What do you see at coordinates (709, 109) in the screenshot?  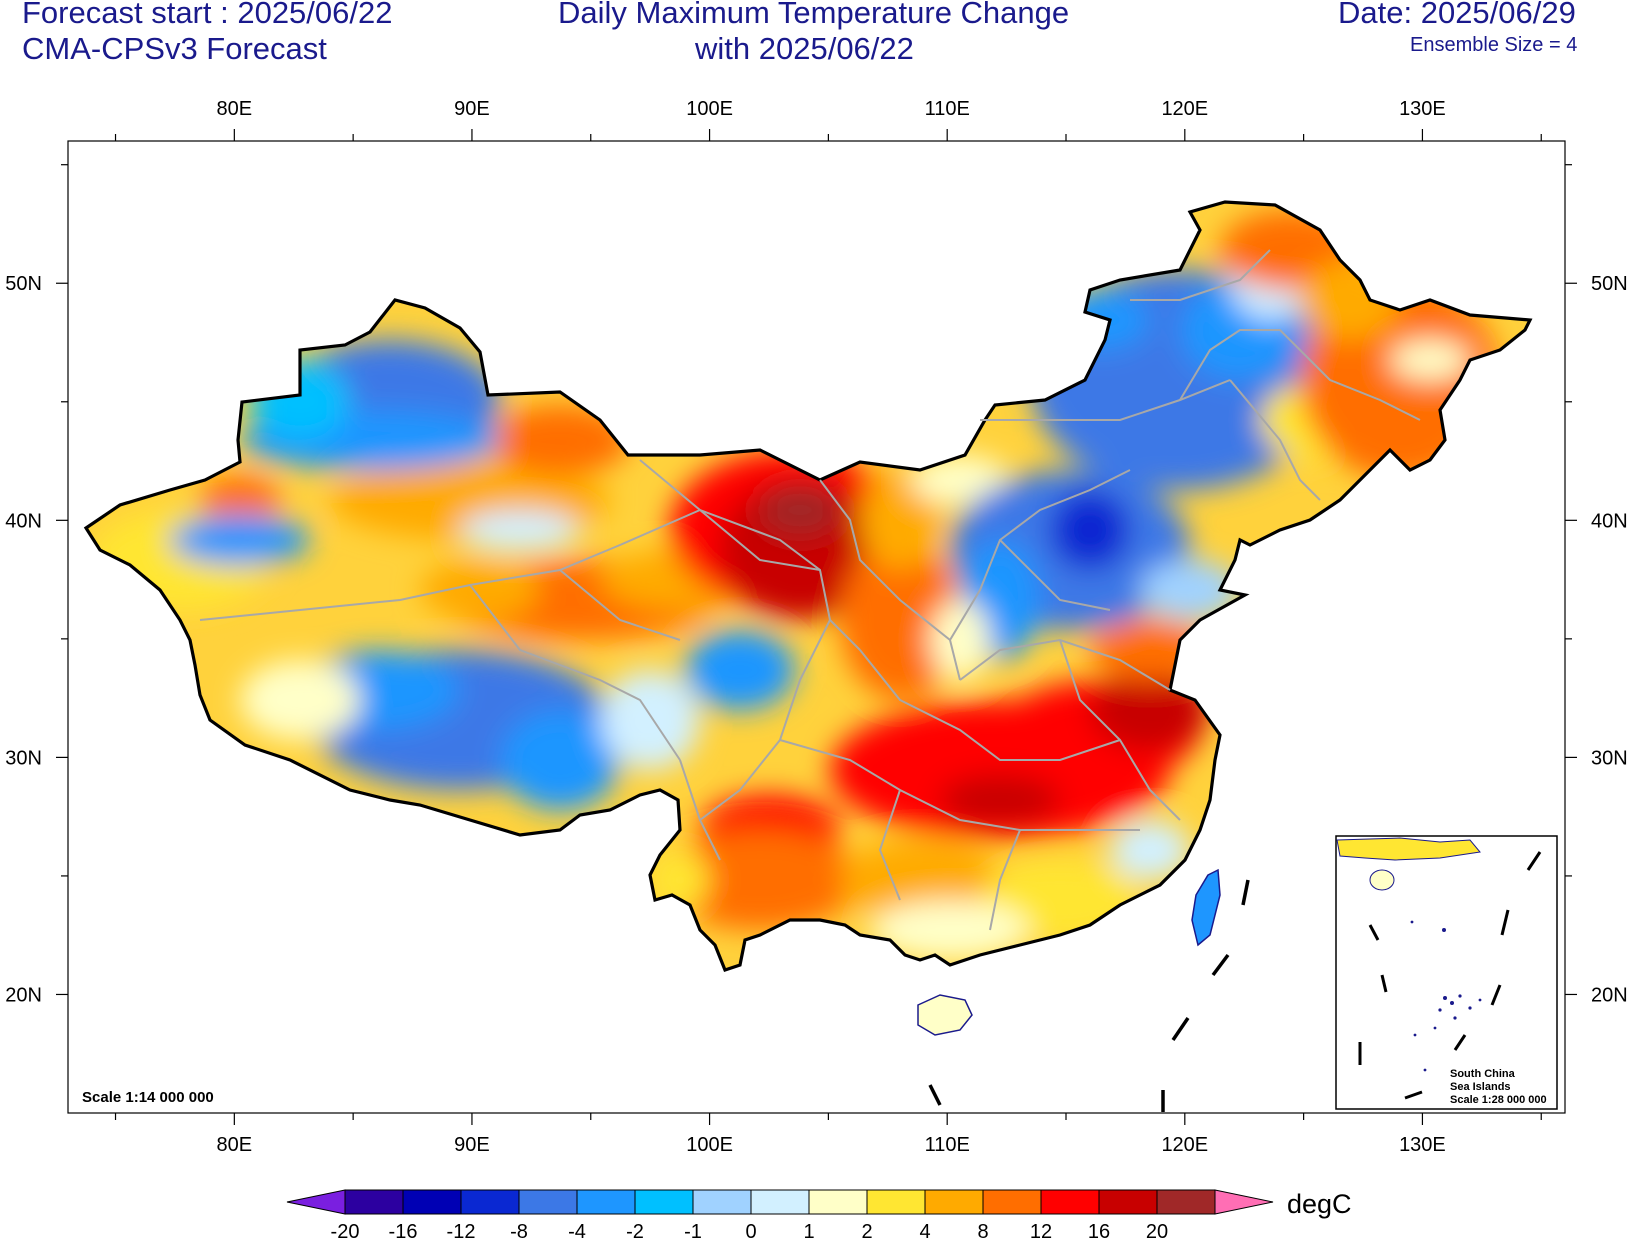 I see `lon-label-top: 100E` at bounding box center [709, 109].